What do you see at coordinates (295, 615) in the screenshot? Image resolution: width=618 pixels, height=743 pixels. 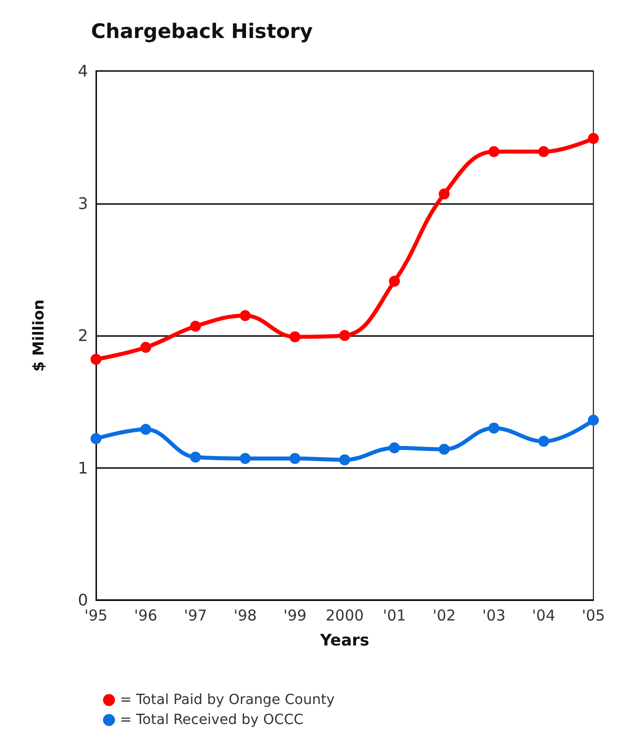 I see `x-tick-label: '99` at bounding box center [295, 615].